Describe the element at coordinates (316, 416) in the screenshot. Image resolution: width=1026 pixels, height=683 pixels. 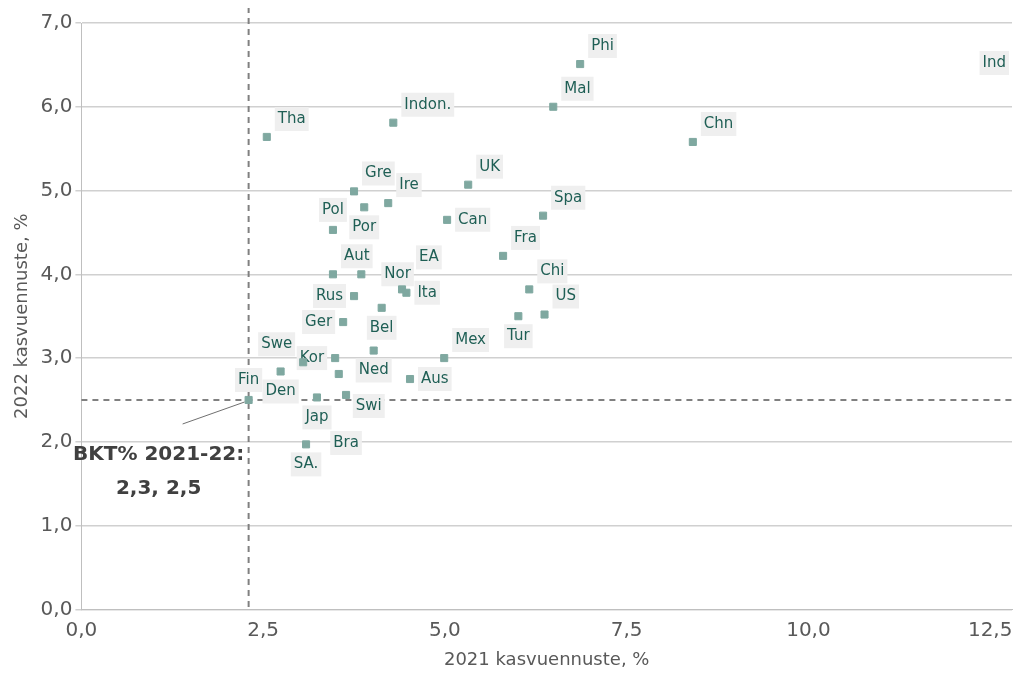
I see `data-label: Jap` at that location.